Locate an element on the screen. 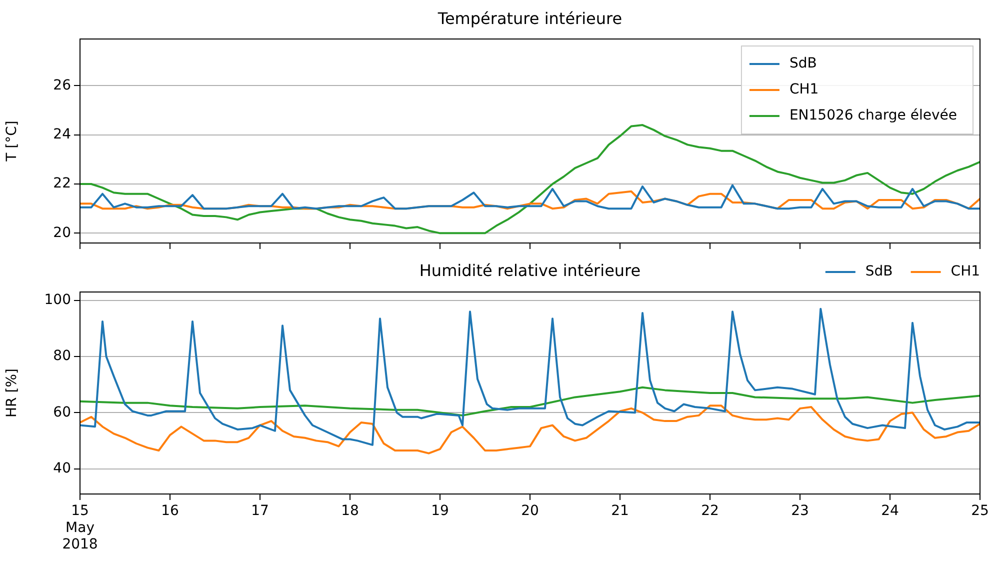  y-tick-label: 22 is located at coordinates (62, 184).